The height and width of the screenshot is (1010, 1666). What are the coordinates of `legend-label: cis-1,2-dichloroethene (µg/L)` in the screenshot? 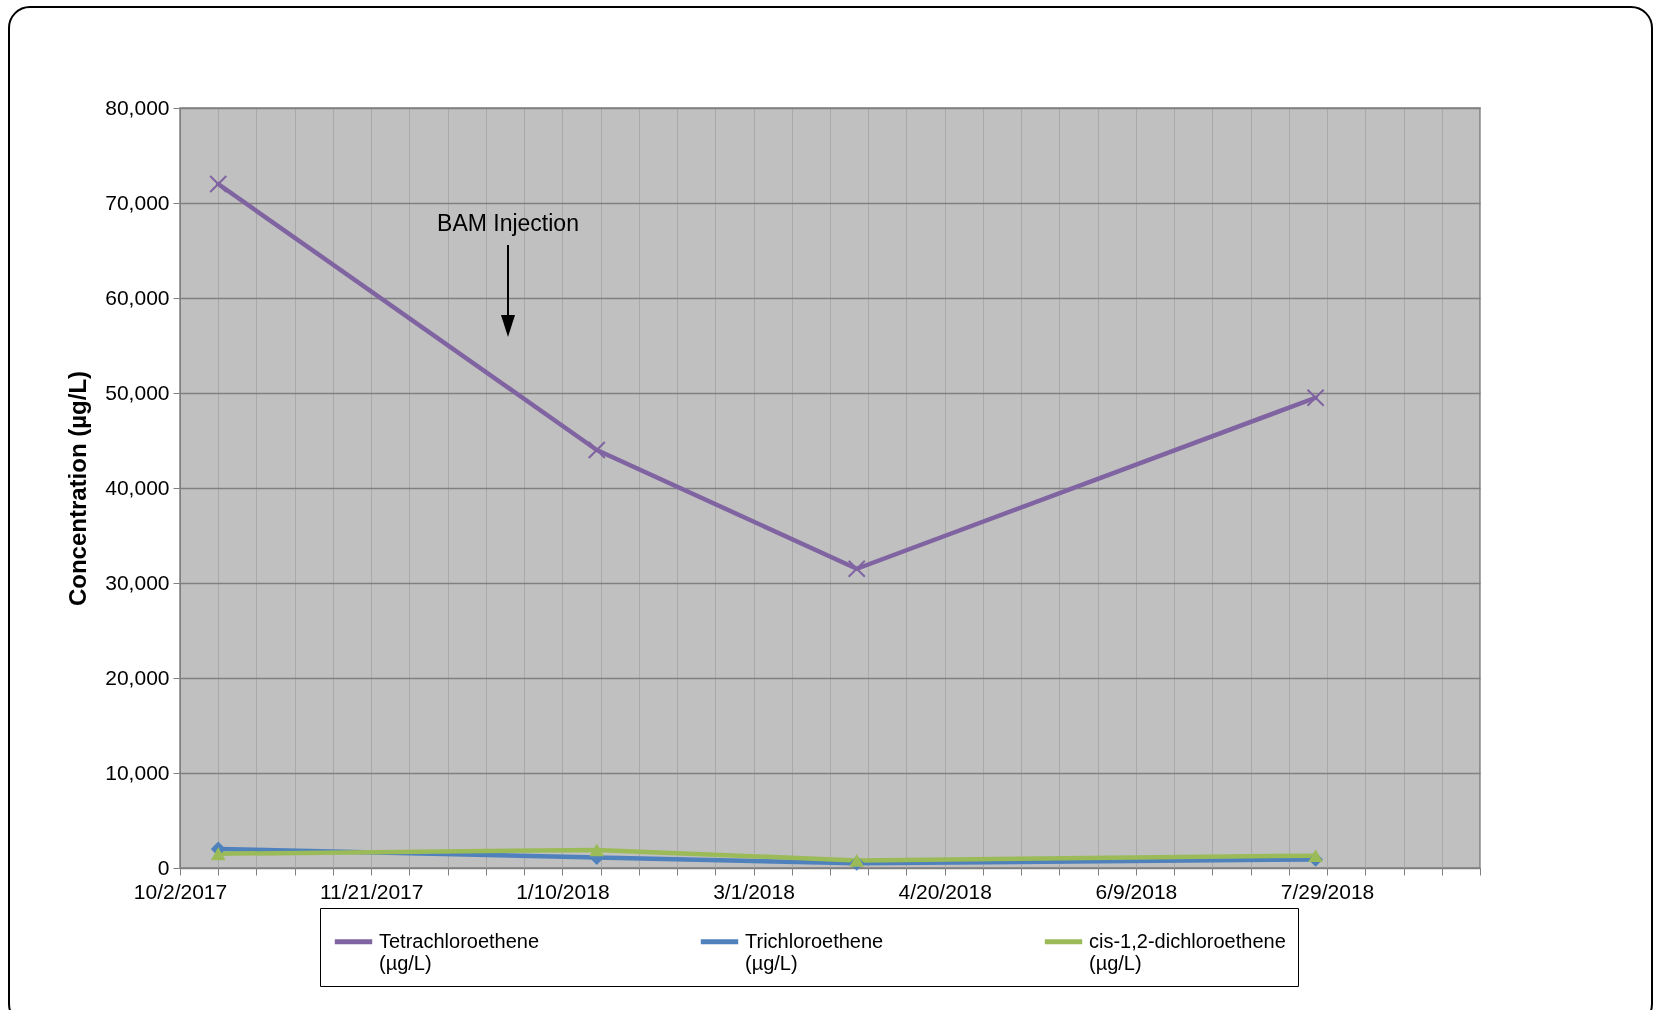 It's located at (1187, 951).